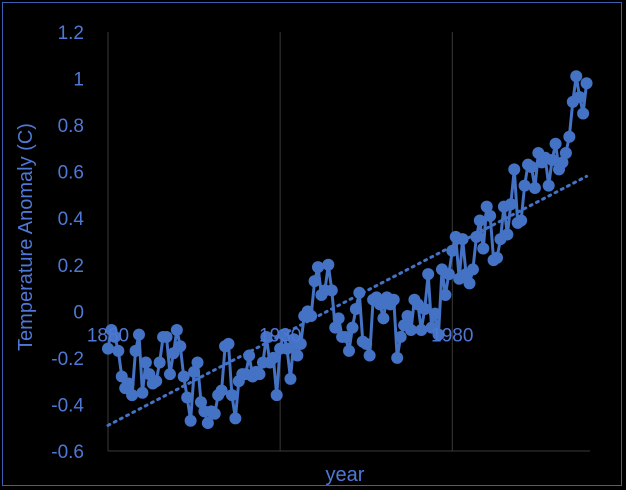 The height and width of the screenshot is (490, 626). I want to click on y-tick-label: 0.2, so click(71, 266).